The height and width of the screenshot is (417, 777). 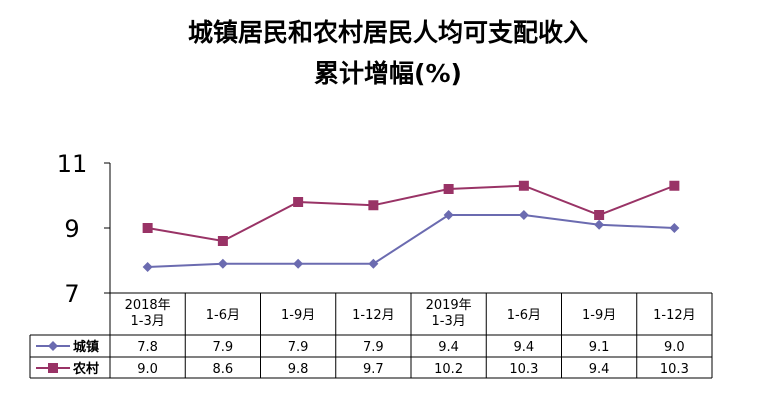 What do you see at coordinates (599, 347) in the screenshot?
I see `data-label-0-6: 9.1` at bounding box center [599, 347].